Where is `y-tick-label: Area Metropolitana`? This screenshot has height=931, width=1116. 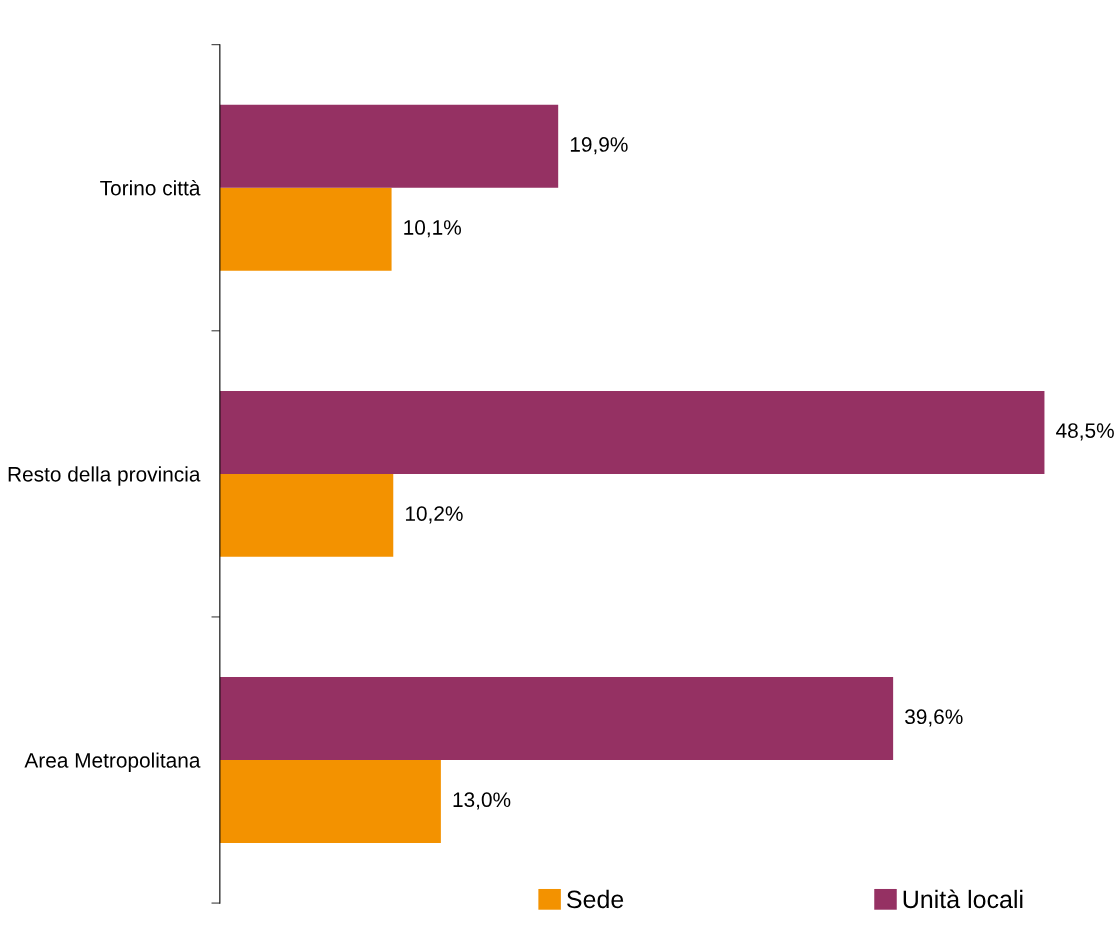
y-tick-label: Area Metropolitana is located at coordinates (112, 762).